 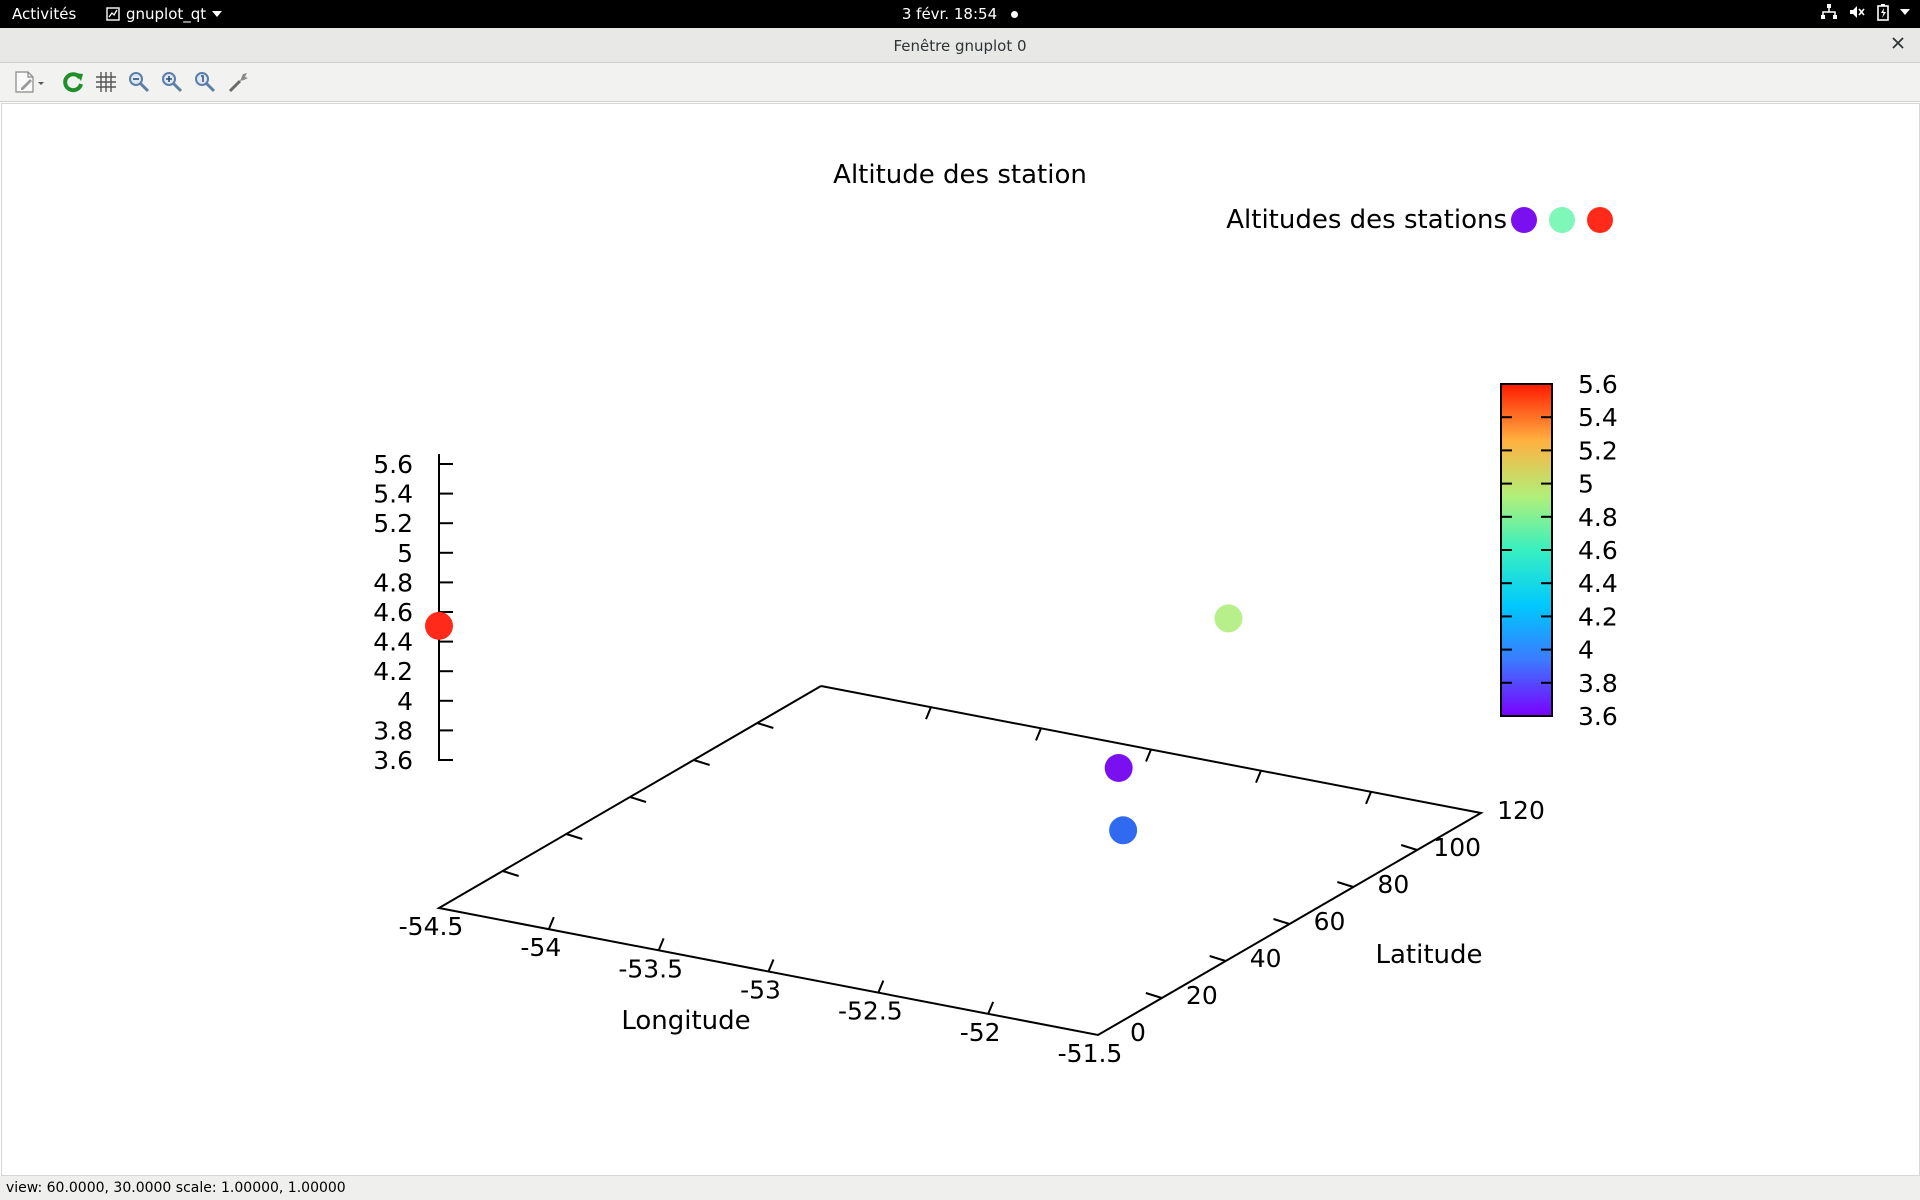 I want to click on legend: Altitudes des stations, so click(x=1419, y=220).